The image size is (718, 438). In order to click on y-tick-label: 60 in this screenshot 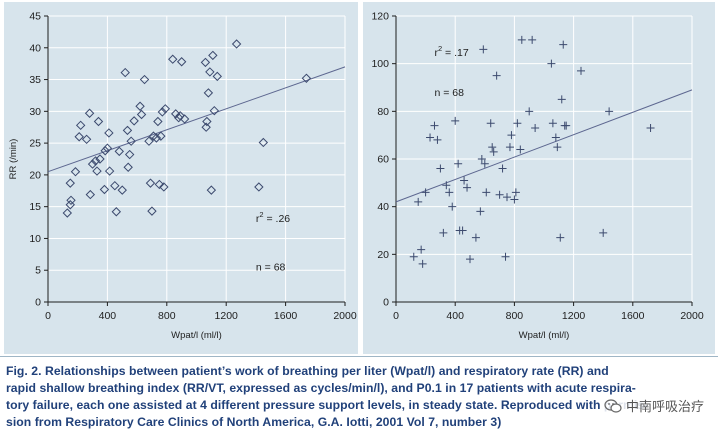, I will do `click(383, 160)`.